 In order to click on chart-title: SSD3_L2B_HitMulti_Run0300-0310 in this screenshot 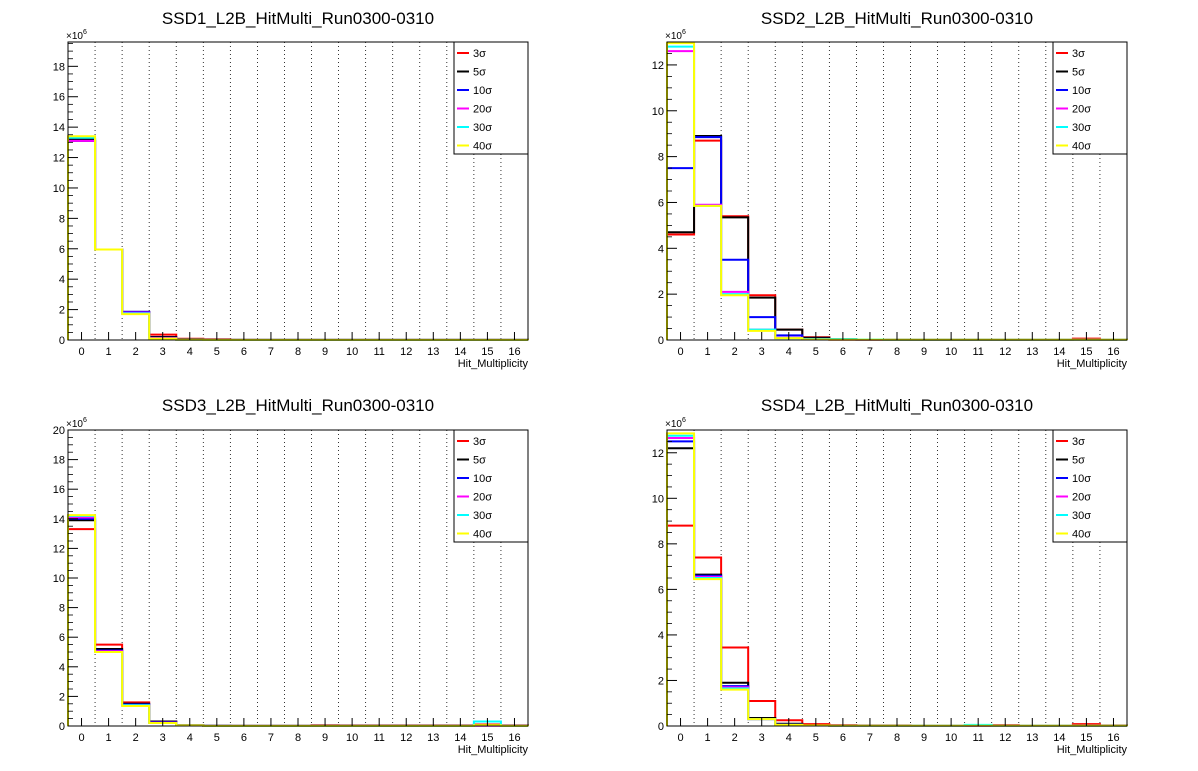, I will do `click(298, 405)`.